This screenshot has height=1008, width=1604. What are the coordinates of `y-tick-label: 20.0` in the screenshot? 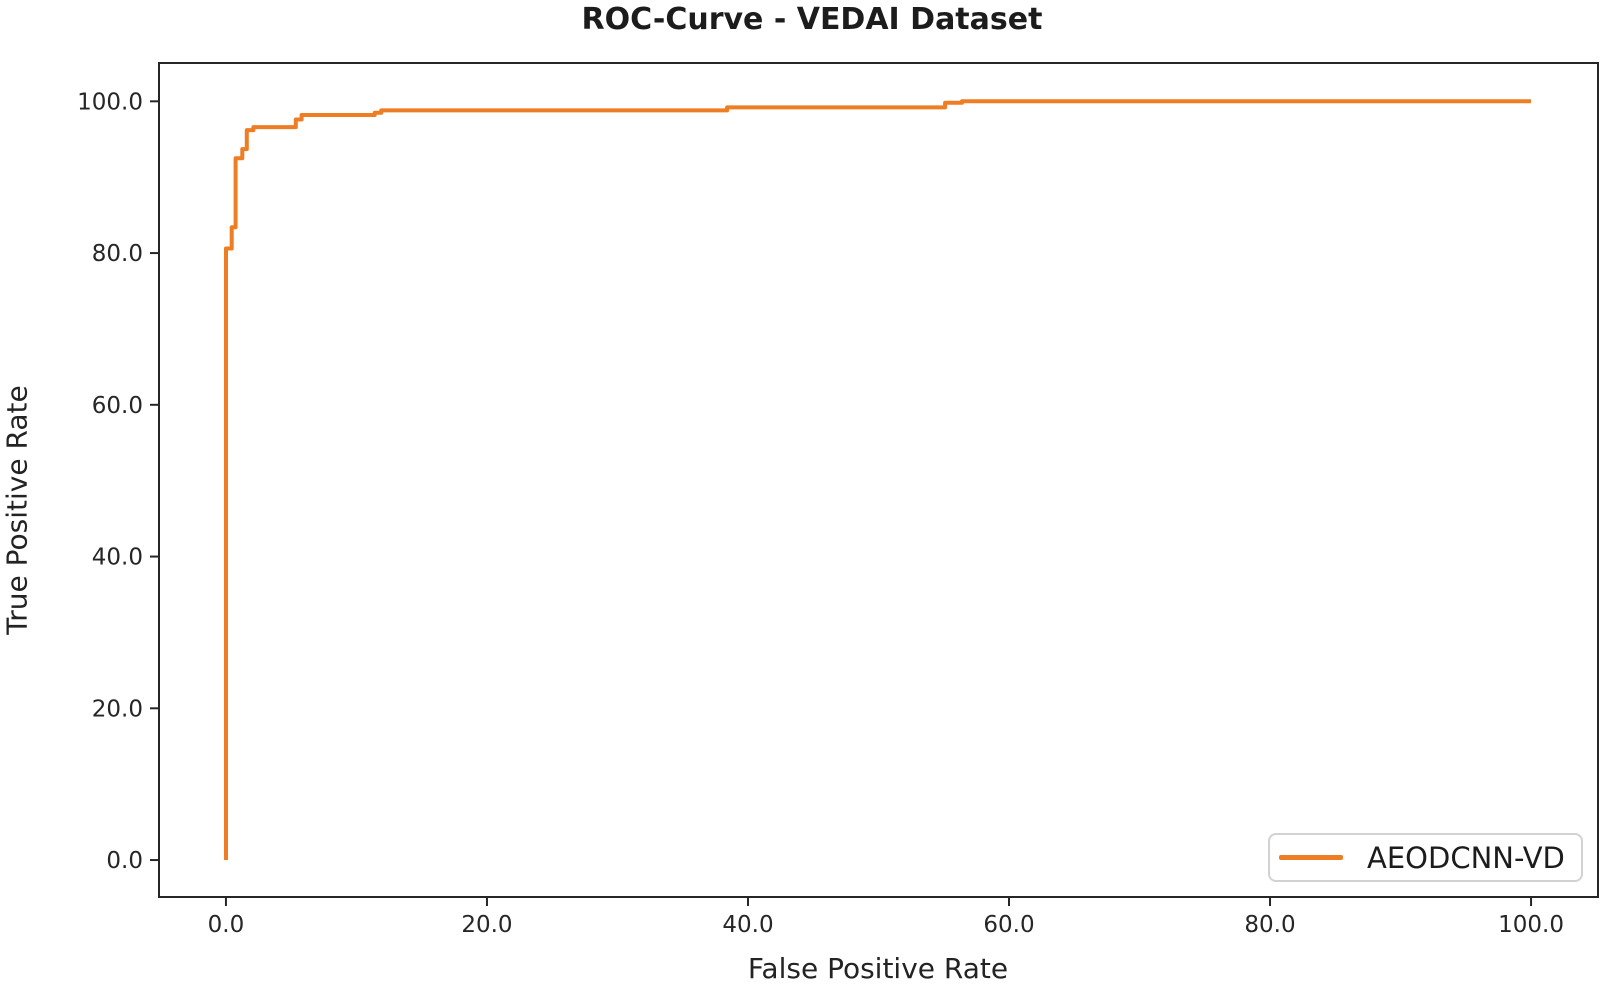 It's located at (117, 709).